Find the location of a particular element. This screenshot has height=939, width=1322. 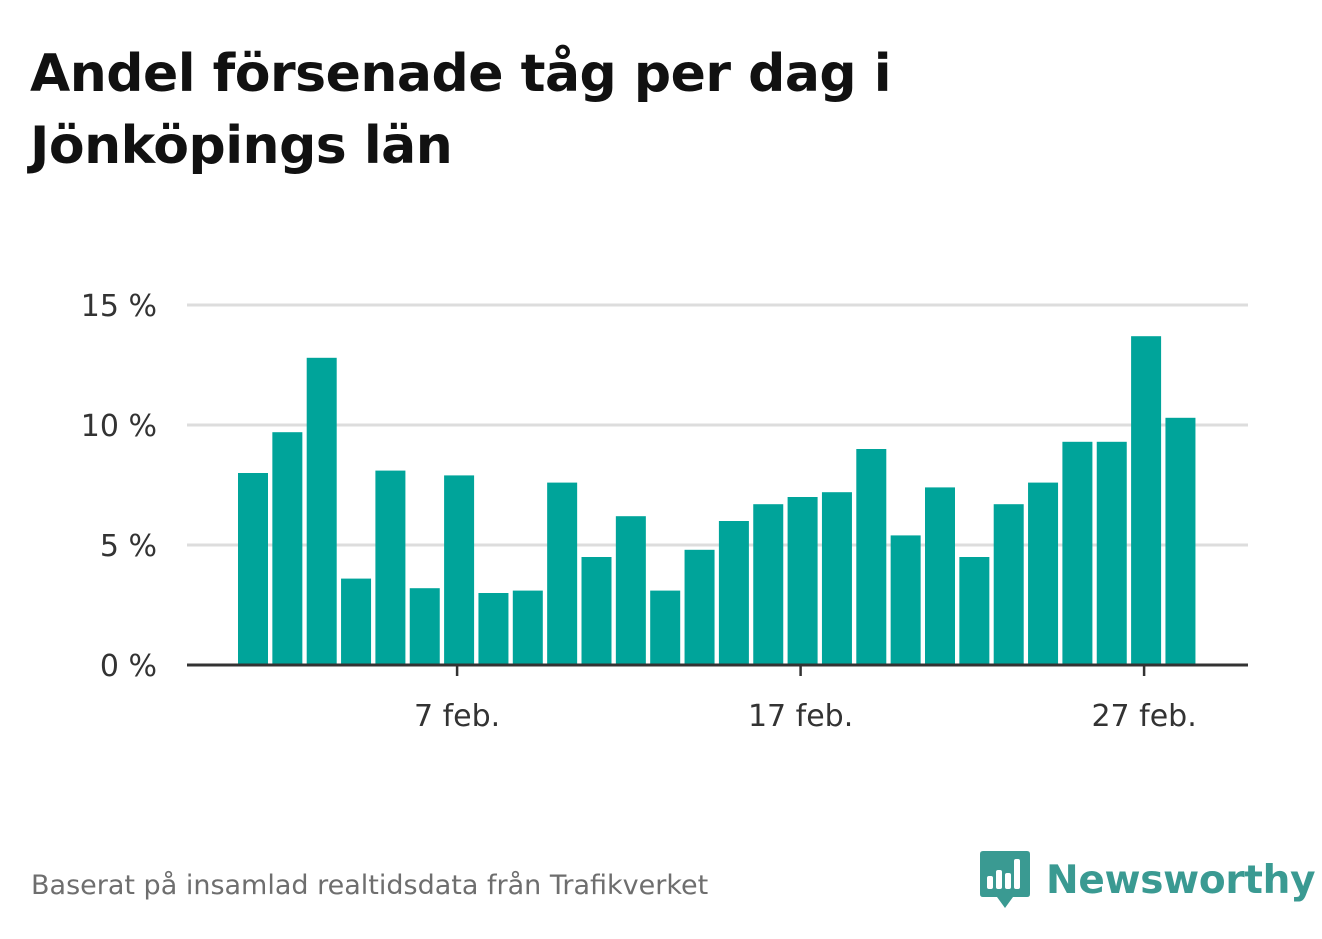

y-tick-label: 10 % is located at coordinates (119, 426).